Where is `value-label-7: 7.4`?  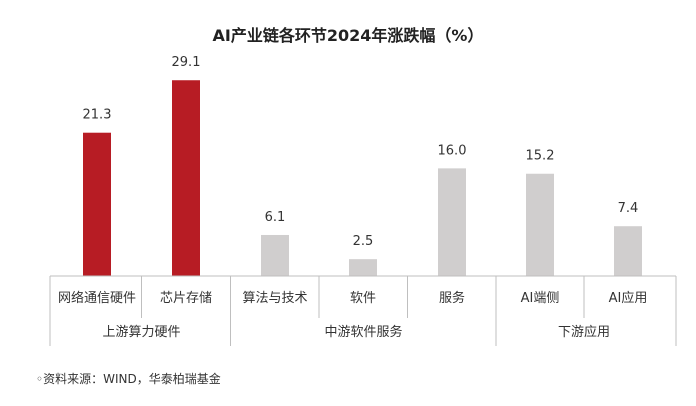
value-label-7: 7.4 is located at coordinates (628, 208).